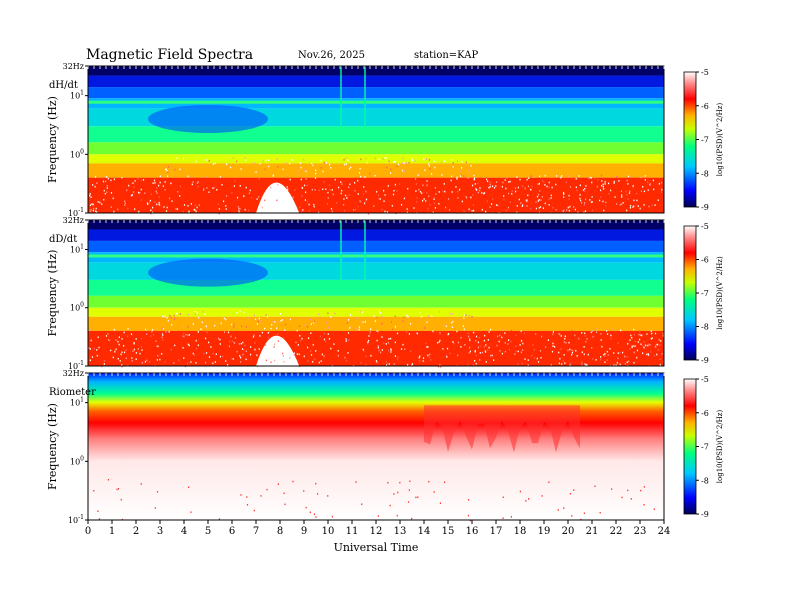 The image size is (792, 612). I want to click on y-tick-exponent: -1, so click(81, 363).